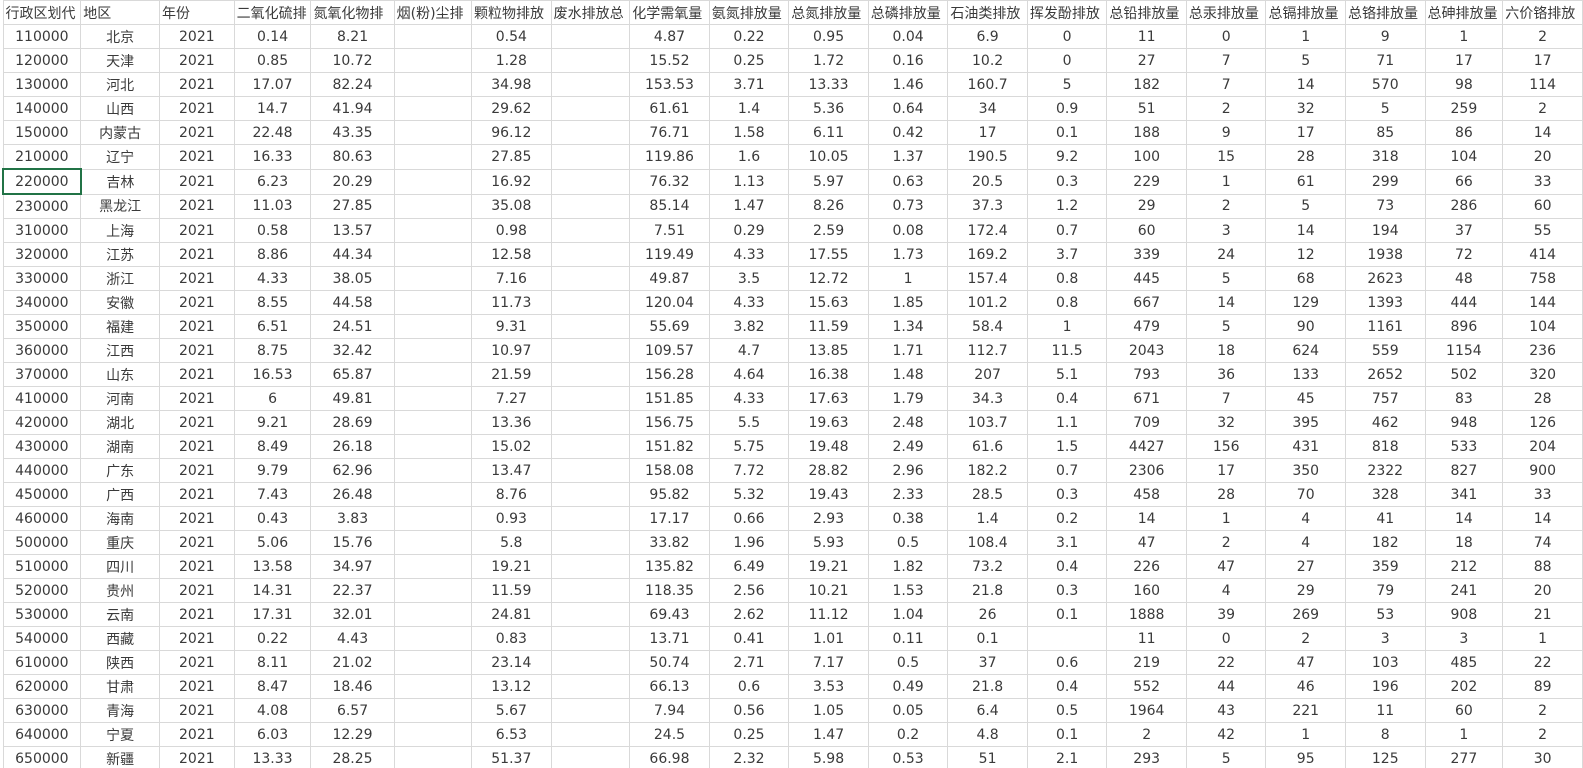 The image size is (1583, 768). What do you see at coordinates (987, 757) in the screenshot?
I see `cell: 51` at bounding box center [987, 757].